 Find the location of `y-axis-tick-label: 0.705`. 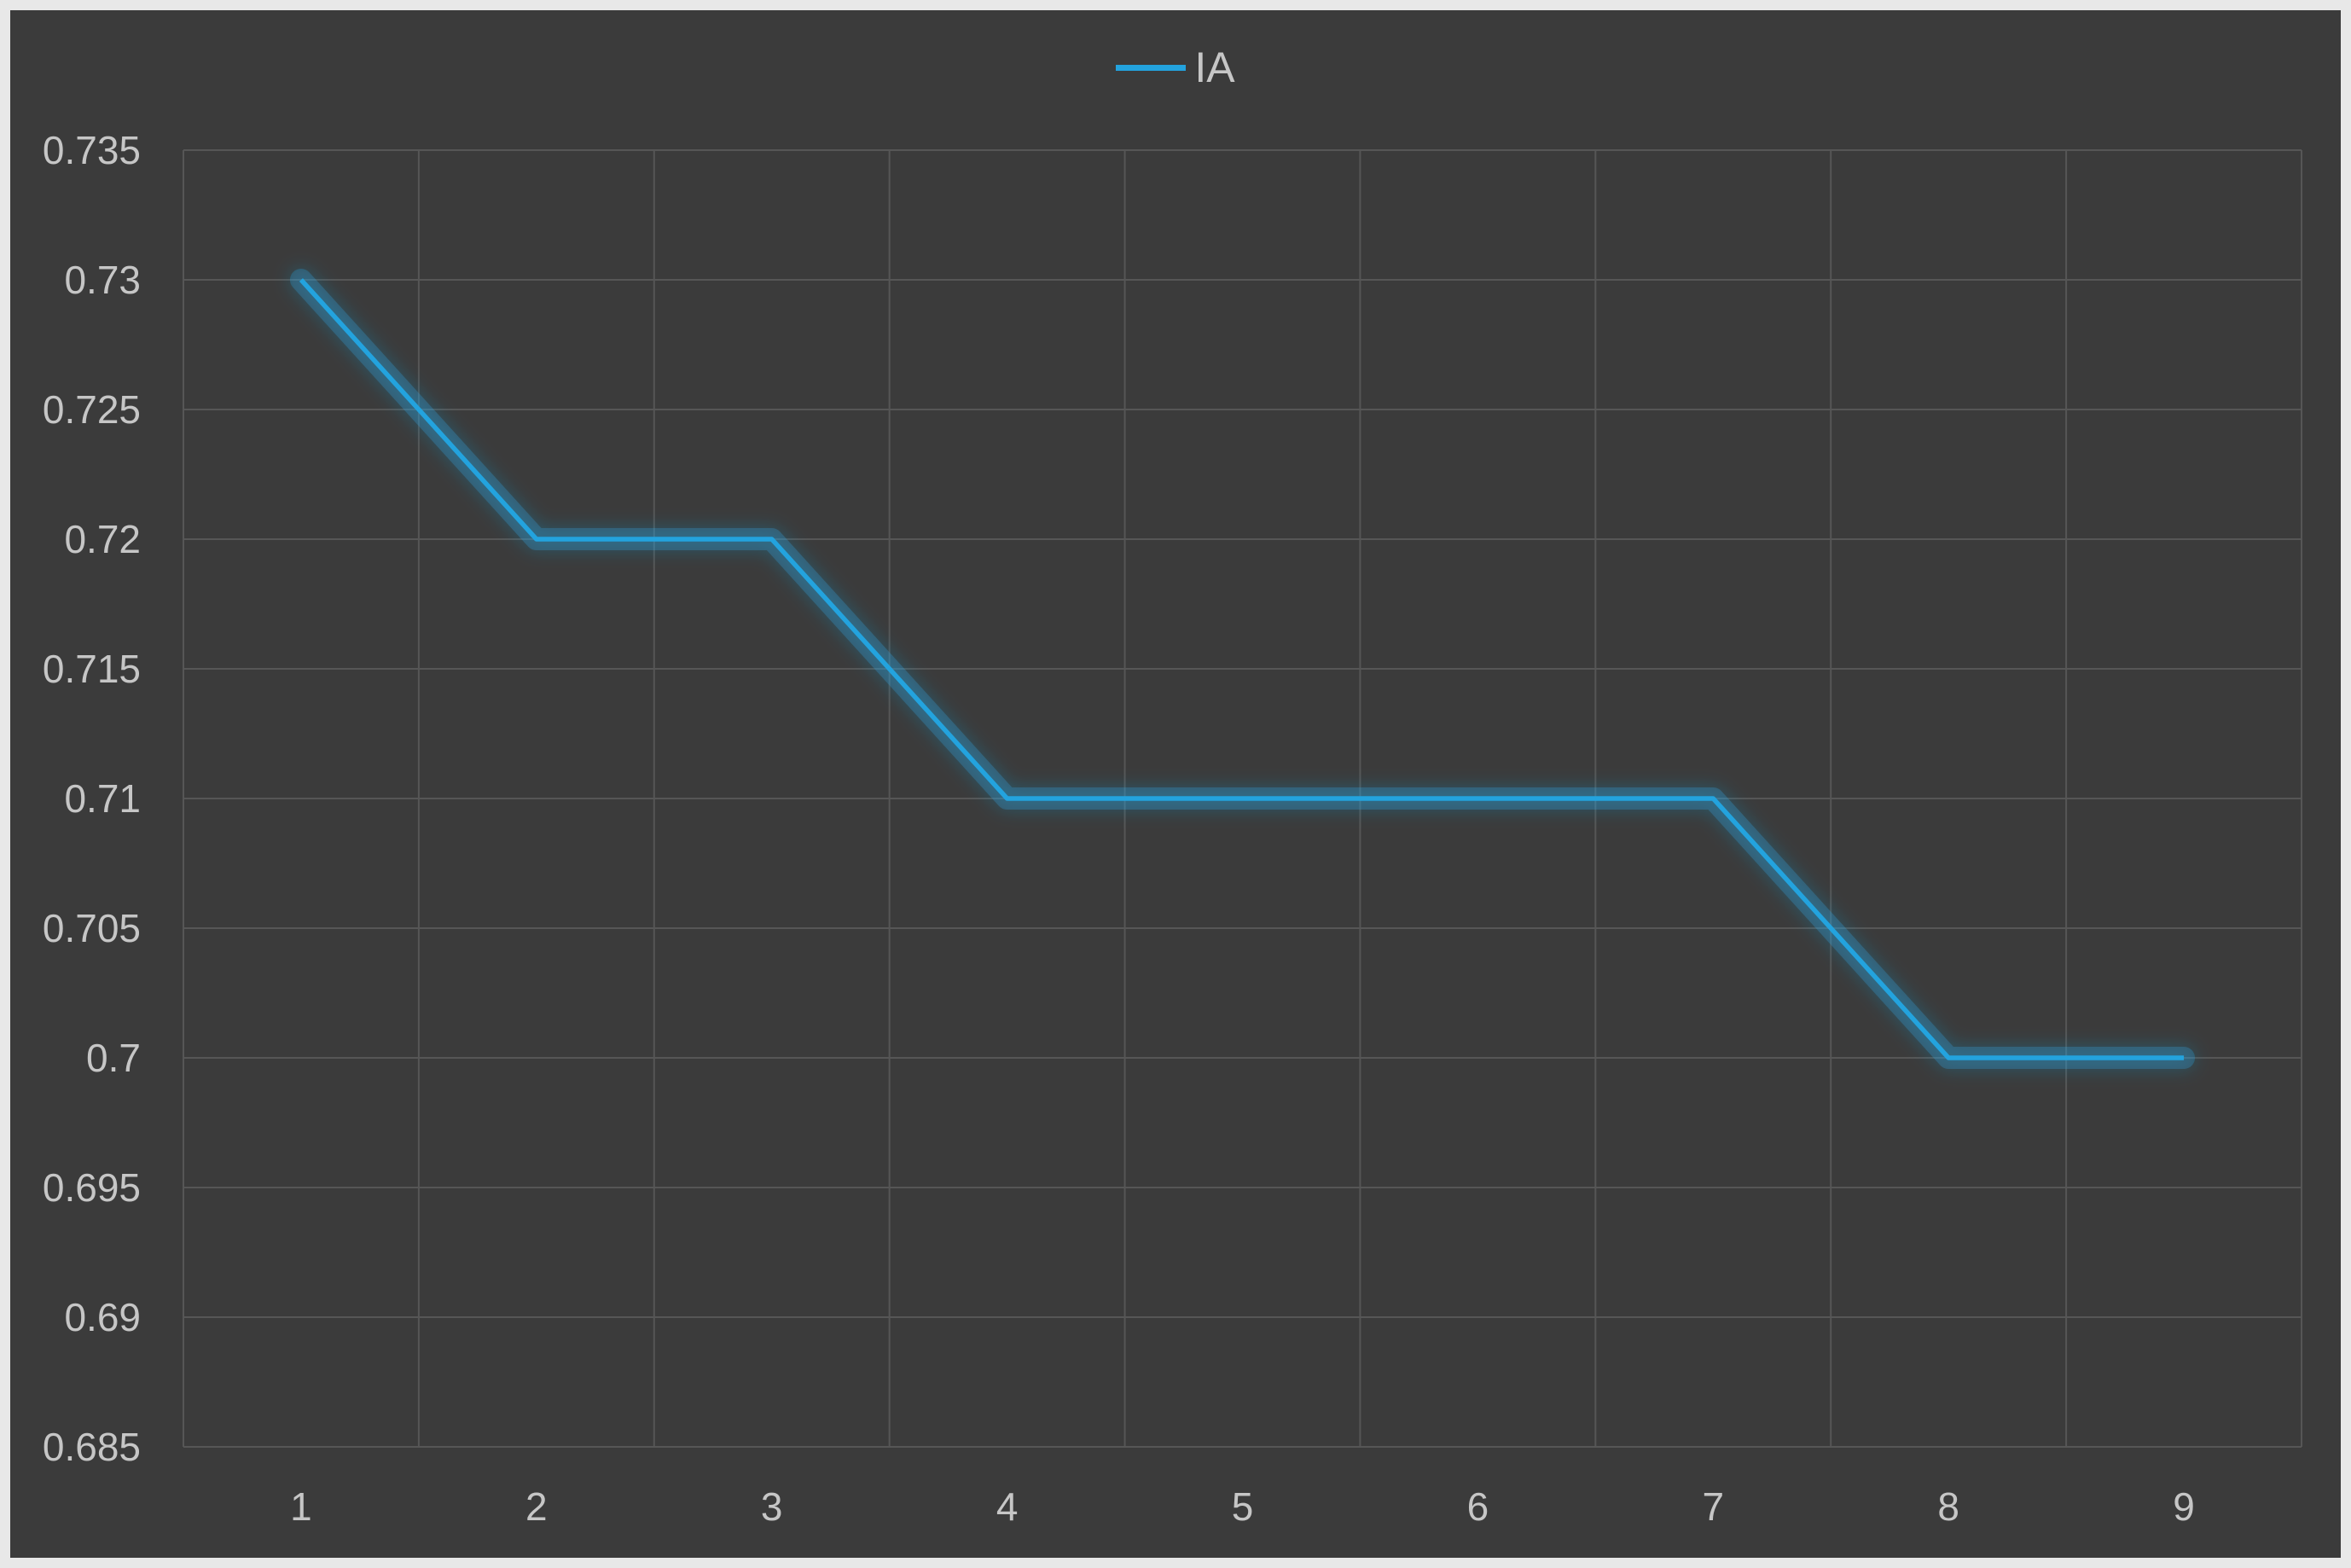

y-axis-tick-label: 0.705 is located at coordinates (92, 928).